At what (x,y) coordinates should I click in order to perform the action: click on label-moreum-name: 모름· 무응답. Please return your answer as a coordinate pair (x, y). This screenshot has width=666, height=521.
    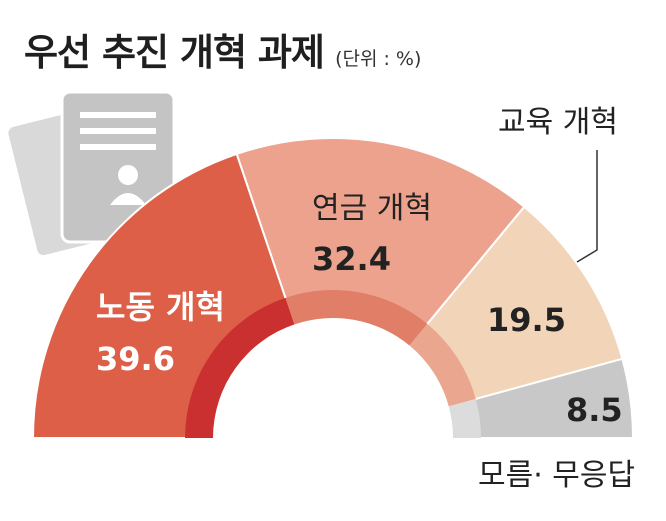
    Looking at the image, I should click on (556, 475).